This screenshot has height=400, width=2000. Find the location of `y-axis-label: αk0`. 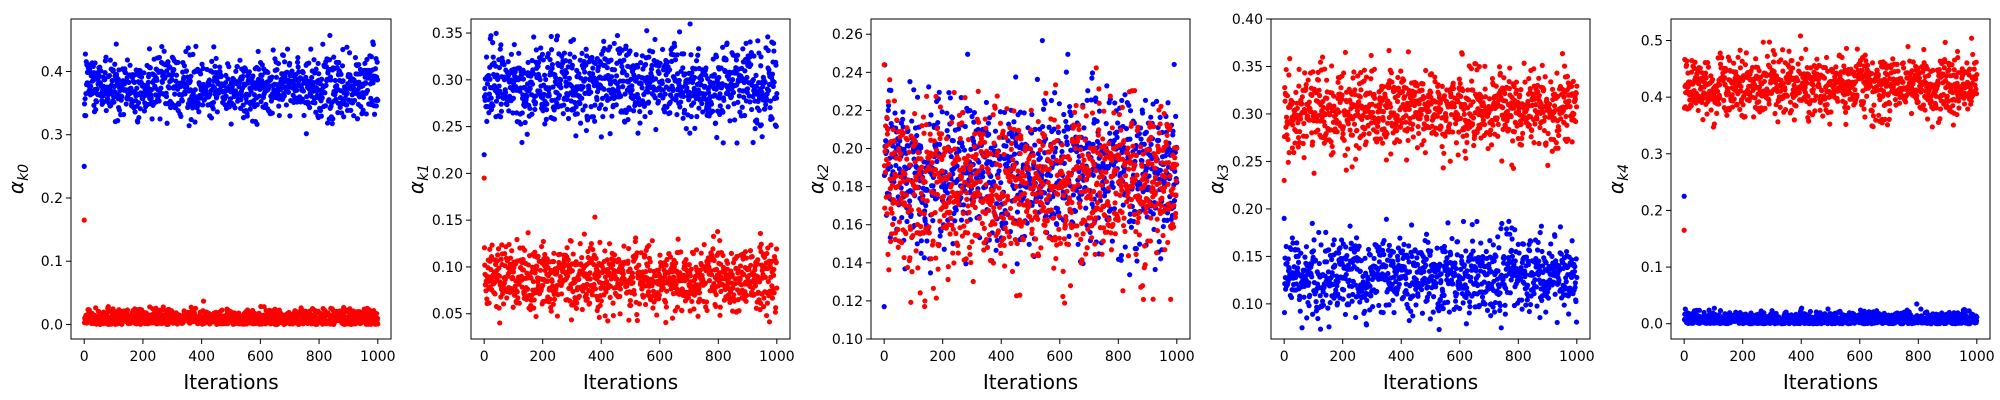

y-axis-label: αk0 is located at coordinates (18, 179).